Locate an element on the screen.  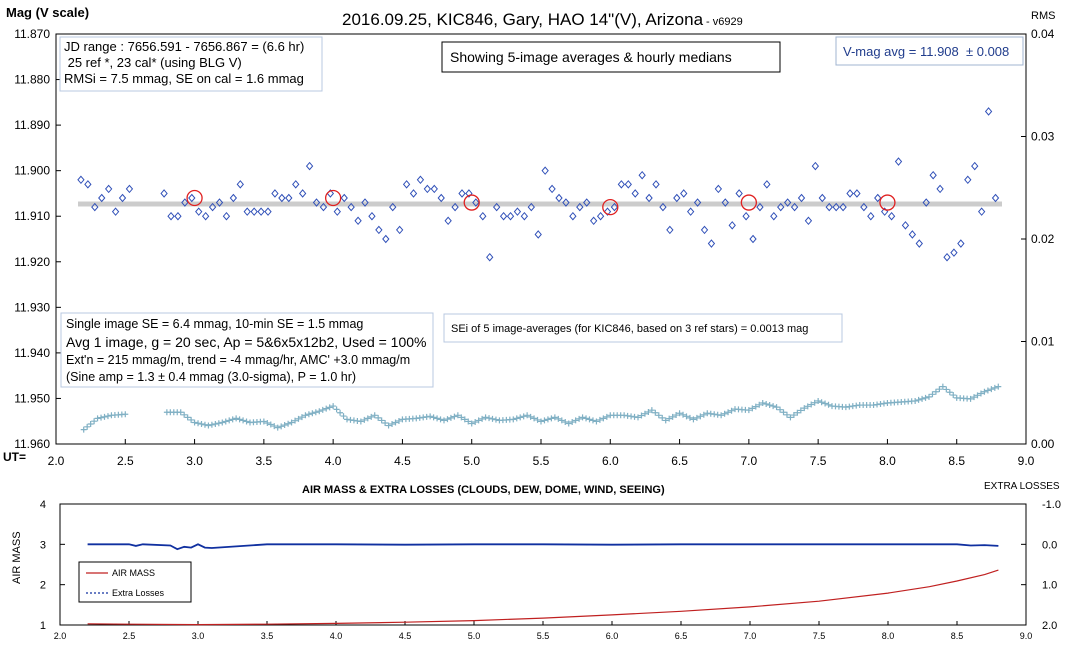
top-x-tick-label: 5.0 is located at coordinates (471, 461).